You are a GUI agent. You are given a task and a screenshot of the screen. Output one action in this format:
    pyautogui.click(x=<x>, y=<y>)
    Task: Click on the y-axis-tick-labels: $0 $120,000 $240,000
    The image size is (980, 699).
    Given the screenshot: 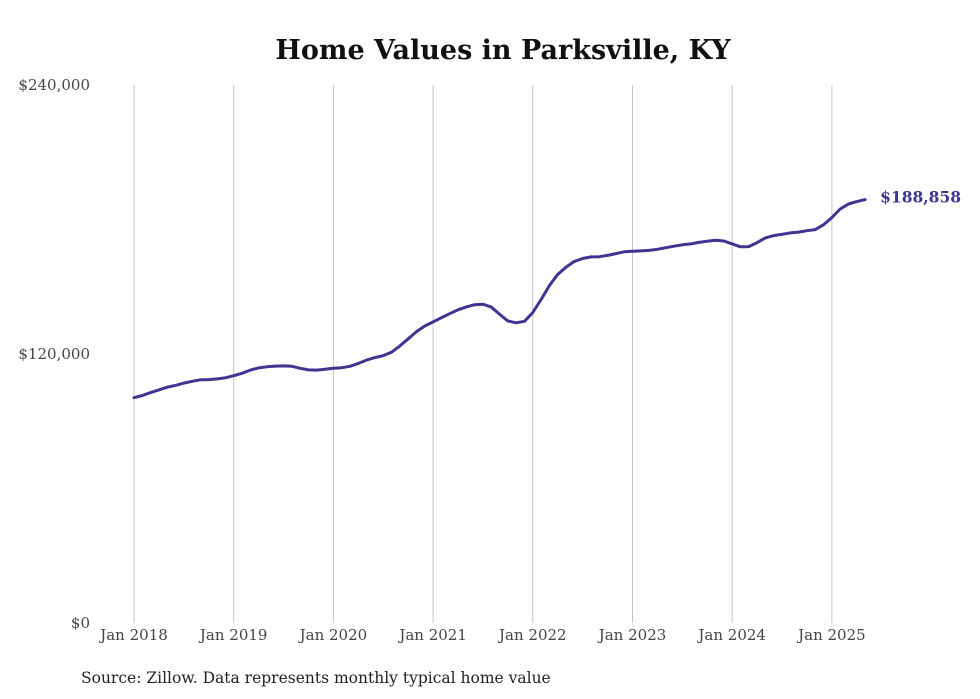 What is the action you would take?
    pyautogui.click(x=54, y=354)
    